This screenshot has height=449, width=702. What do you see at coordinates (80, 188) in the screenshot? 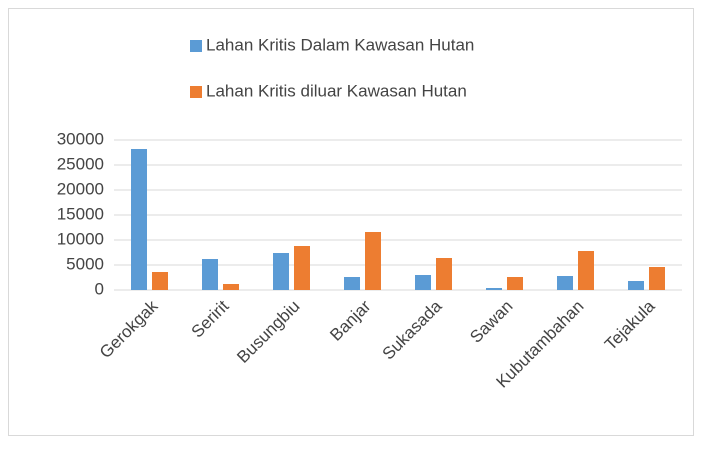
I see `y-tick-label: 20000` at bounding box center [80, 188].